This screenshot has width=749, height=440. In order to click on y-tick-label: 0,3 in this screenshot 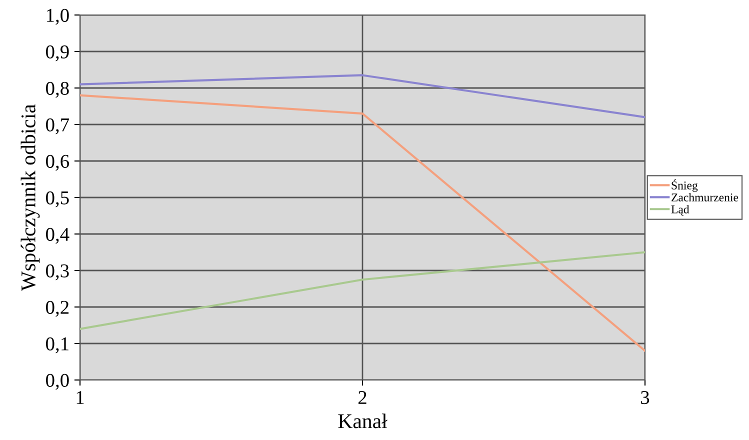, I will do `click(57, 272)`.